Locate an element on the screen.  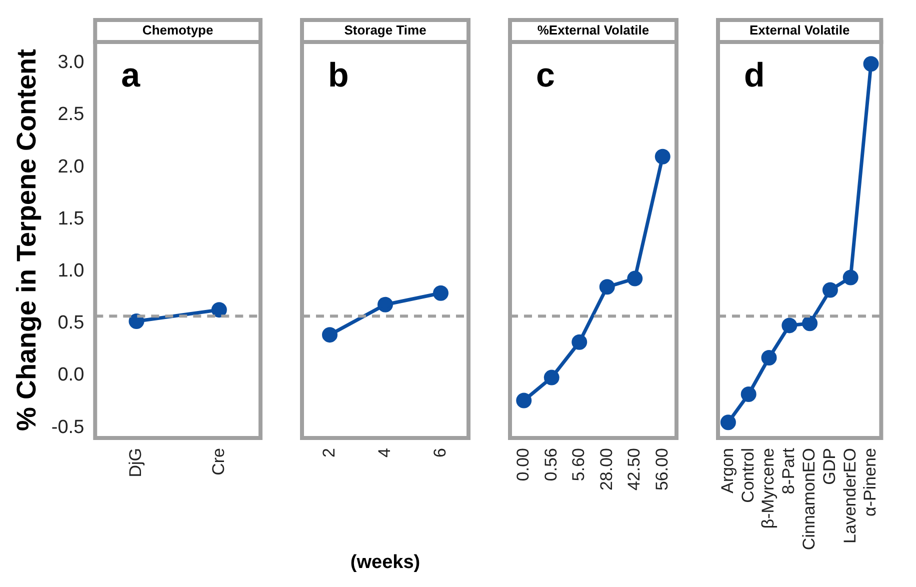
annotation: b is located at coordinates (338, 75).